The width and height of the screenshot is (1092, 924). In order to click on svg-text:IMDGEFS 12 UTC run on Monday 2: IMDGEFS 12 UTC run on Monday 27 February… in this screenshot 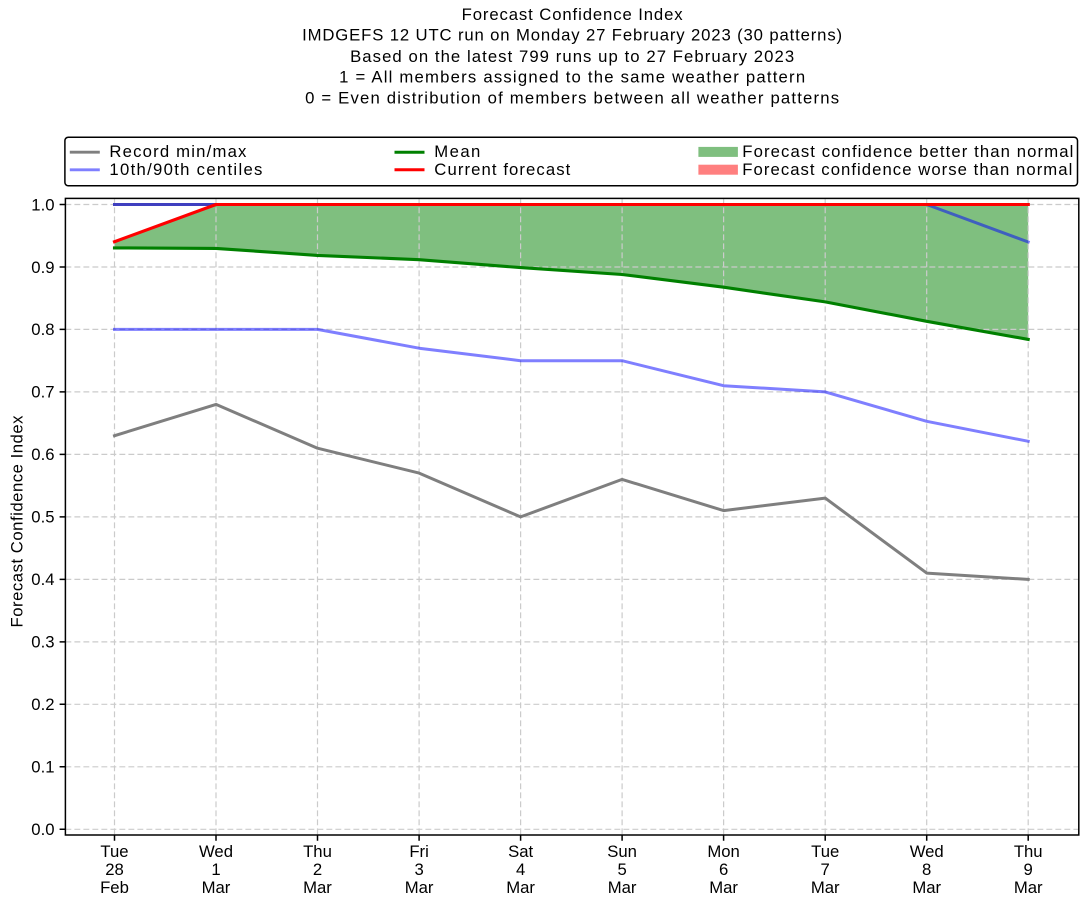, I will do `click(572, 35)`.